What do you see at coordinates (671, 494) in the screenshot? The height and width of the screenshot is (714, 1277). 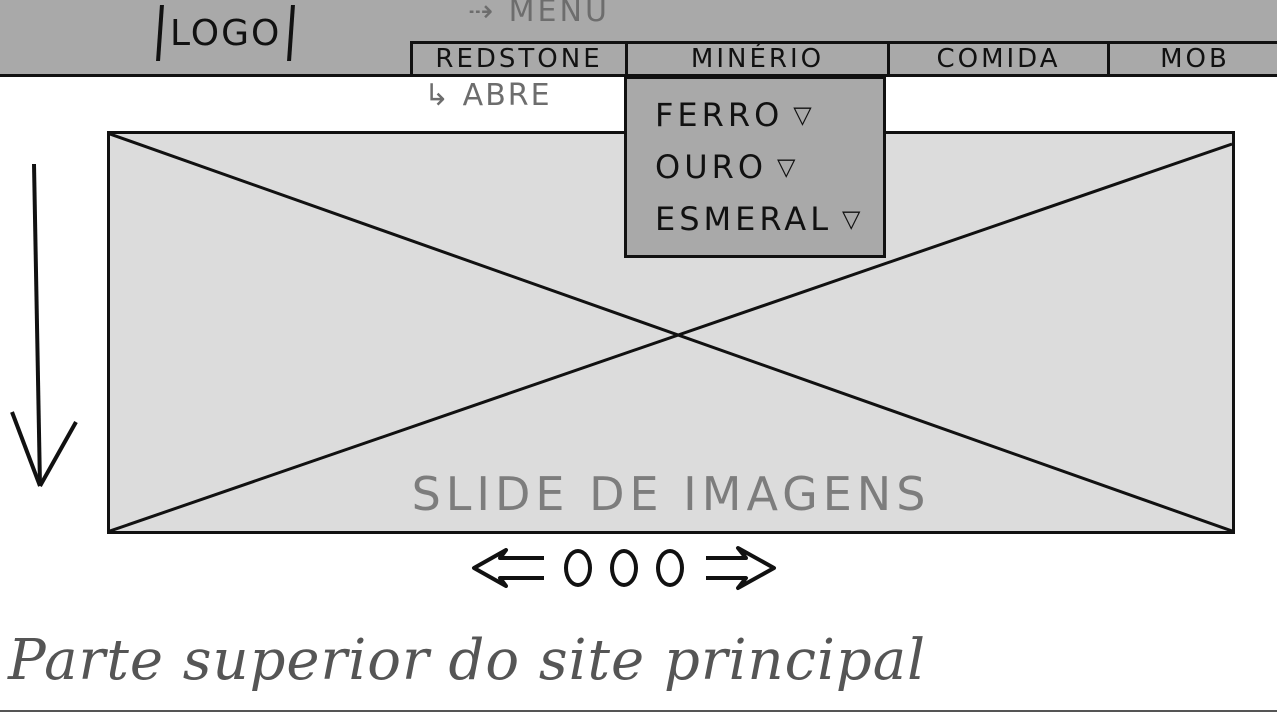 I see `slide-label: SLIDE DE IMAGENS` at bounding box center [671, 494].